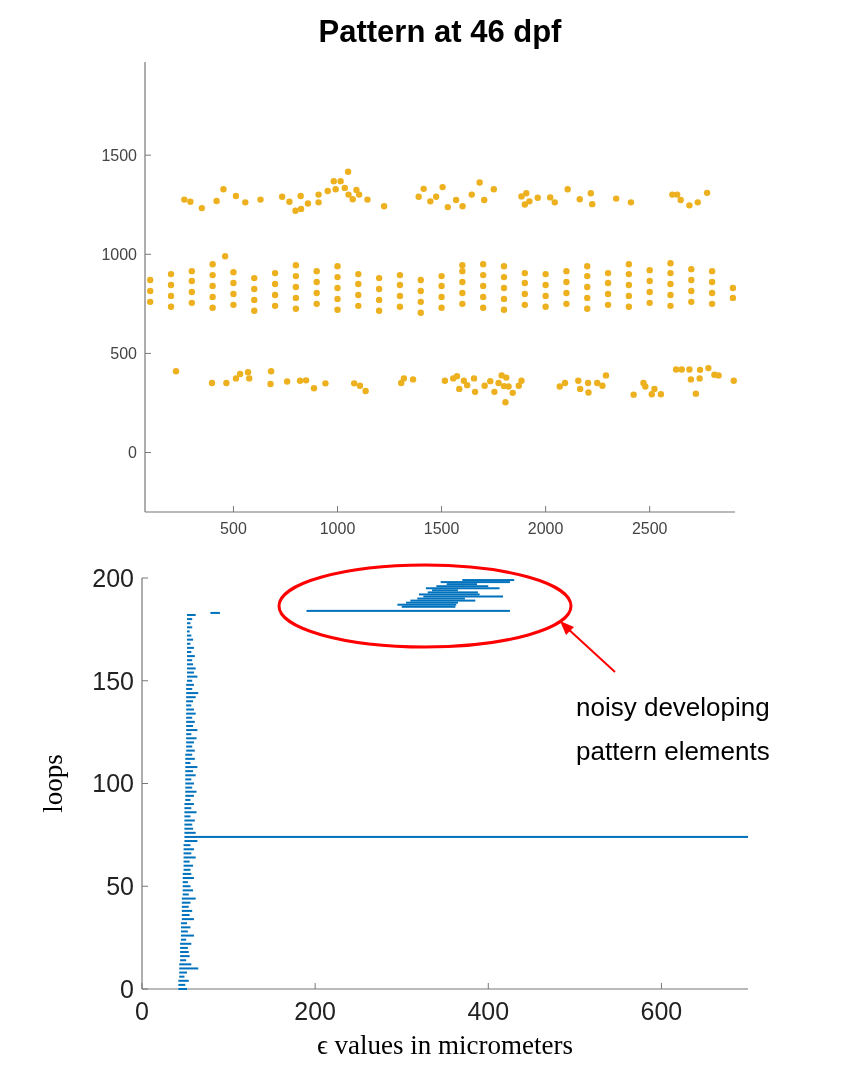 The height and width of the screenshot is (1082, 843). I want to click on x-tick-label: 2000, so click(545, 528).